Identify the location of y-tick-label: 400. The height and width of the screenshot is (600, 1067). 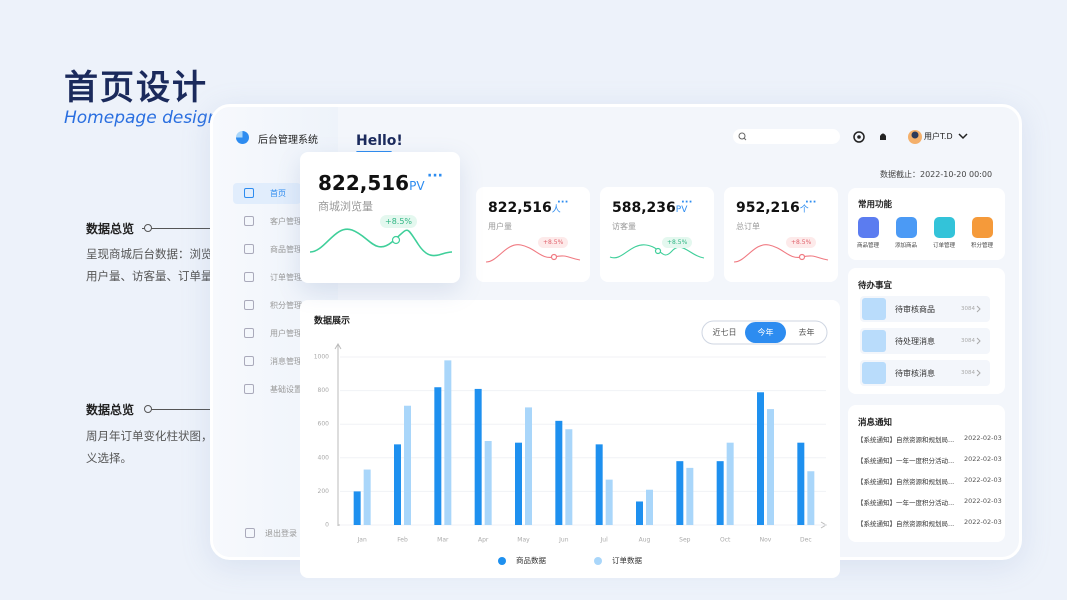
(324, 457).